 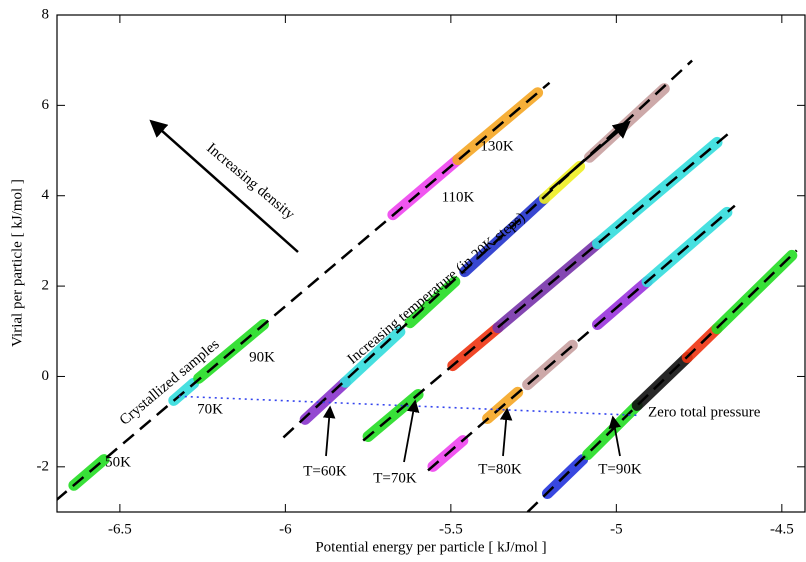 I want to click on x-axis-label: Potential energy per particle [ kJ/mol ], so click(x=430, y=547).